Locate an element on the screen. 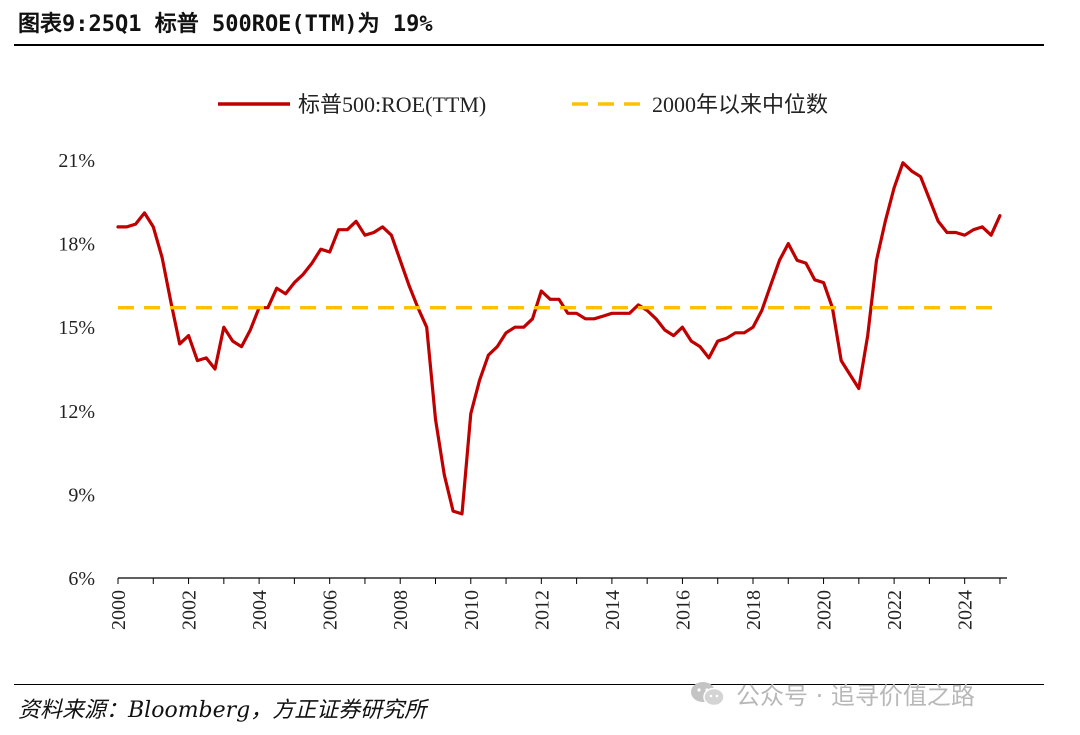 This screenshot has width=1080, height=735. x-tick-label: 2012 is located at coordinates (542, 610).